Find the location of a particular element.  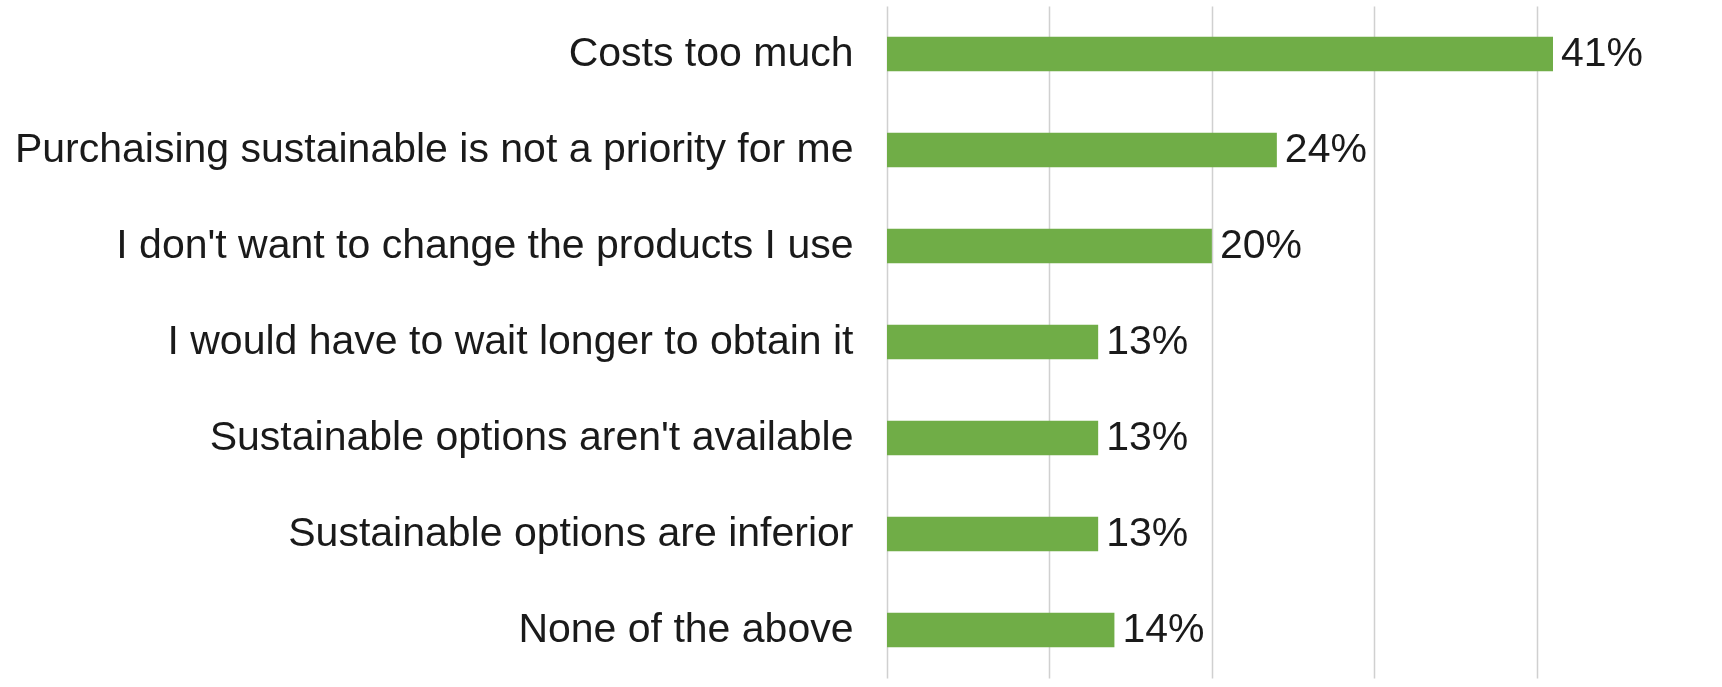

y-tick-label: None of the above is located at coordinates (686, 628).